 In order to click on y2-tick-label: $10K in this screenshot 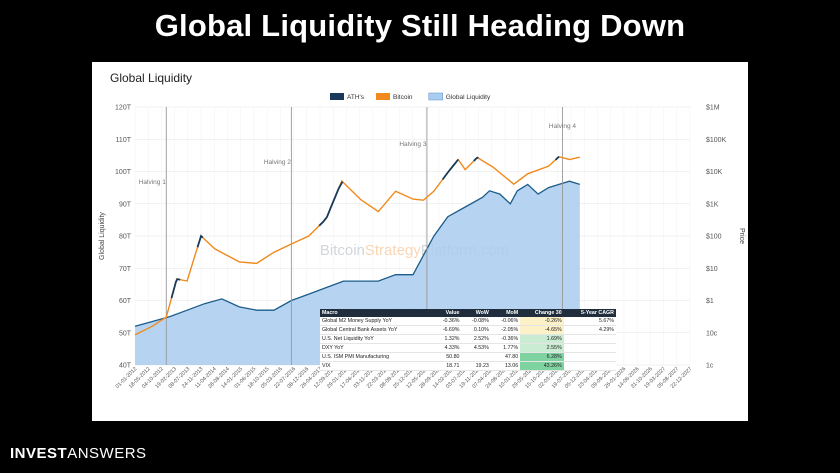, I will do `click(714, 172)`.